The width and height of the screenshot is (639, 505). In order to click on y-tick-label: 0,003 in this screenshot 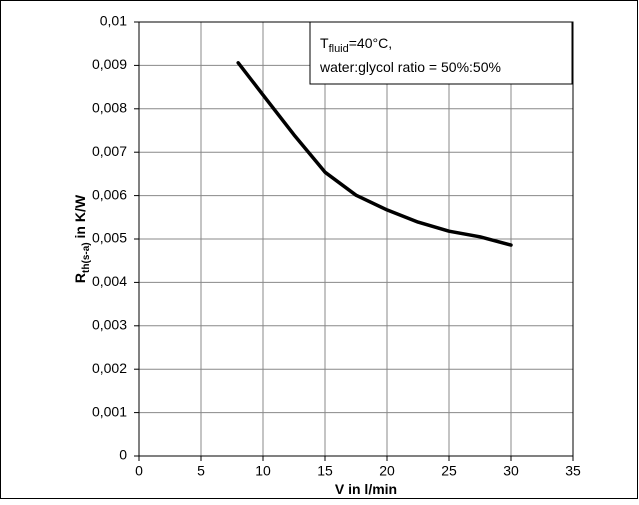, I will do `click(109, 325)`.